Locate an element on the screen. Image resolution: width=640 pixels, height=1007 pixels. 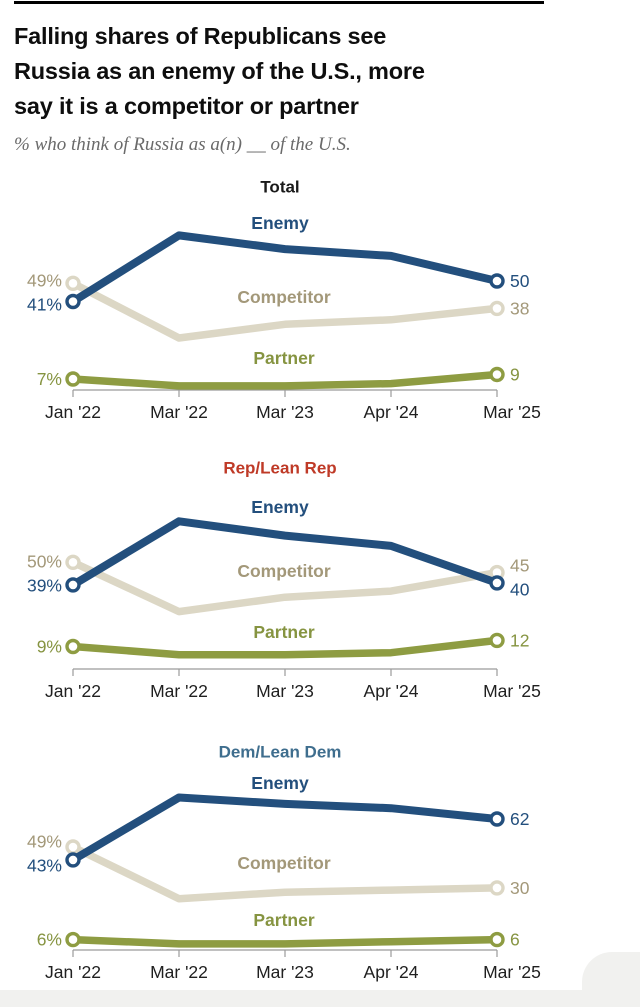
series-label-competitor-total: Competitor is located at coordinates (284, 297).